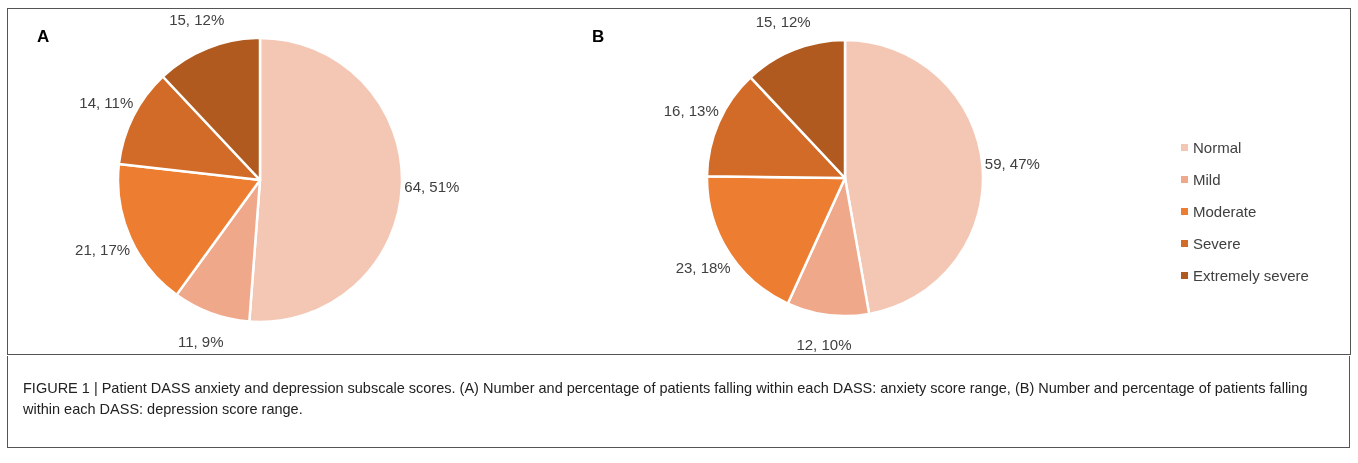 This screenshot has width=1358, height=463. I want to click on legend-label: Extremely severe, so click(1251, 276).